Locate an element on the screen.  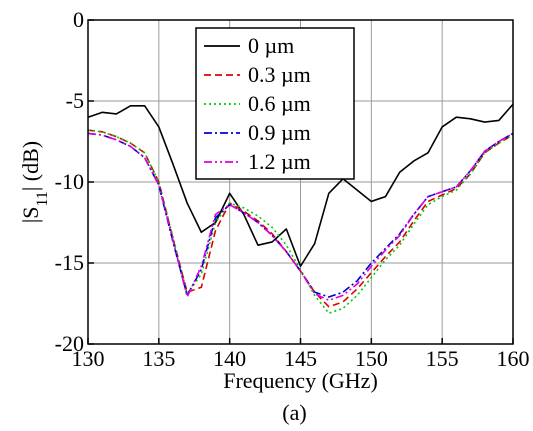
x-tick-label: 150 is located at coordinates (371, 358).